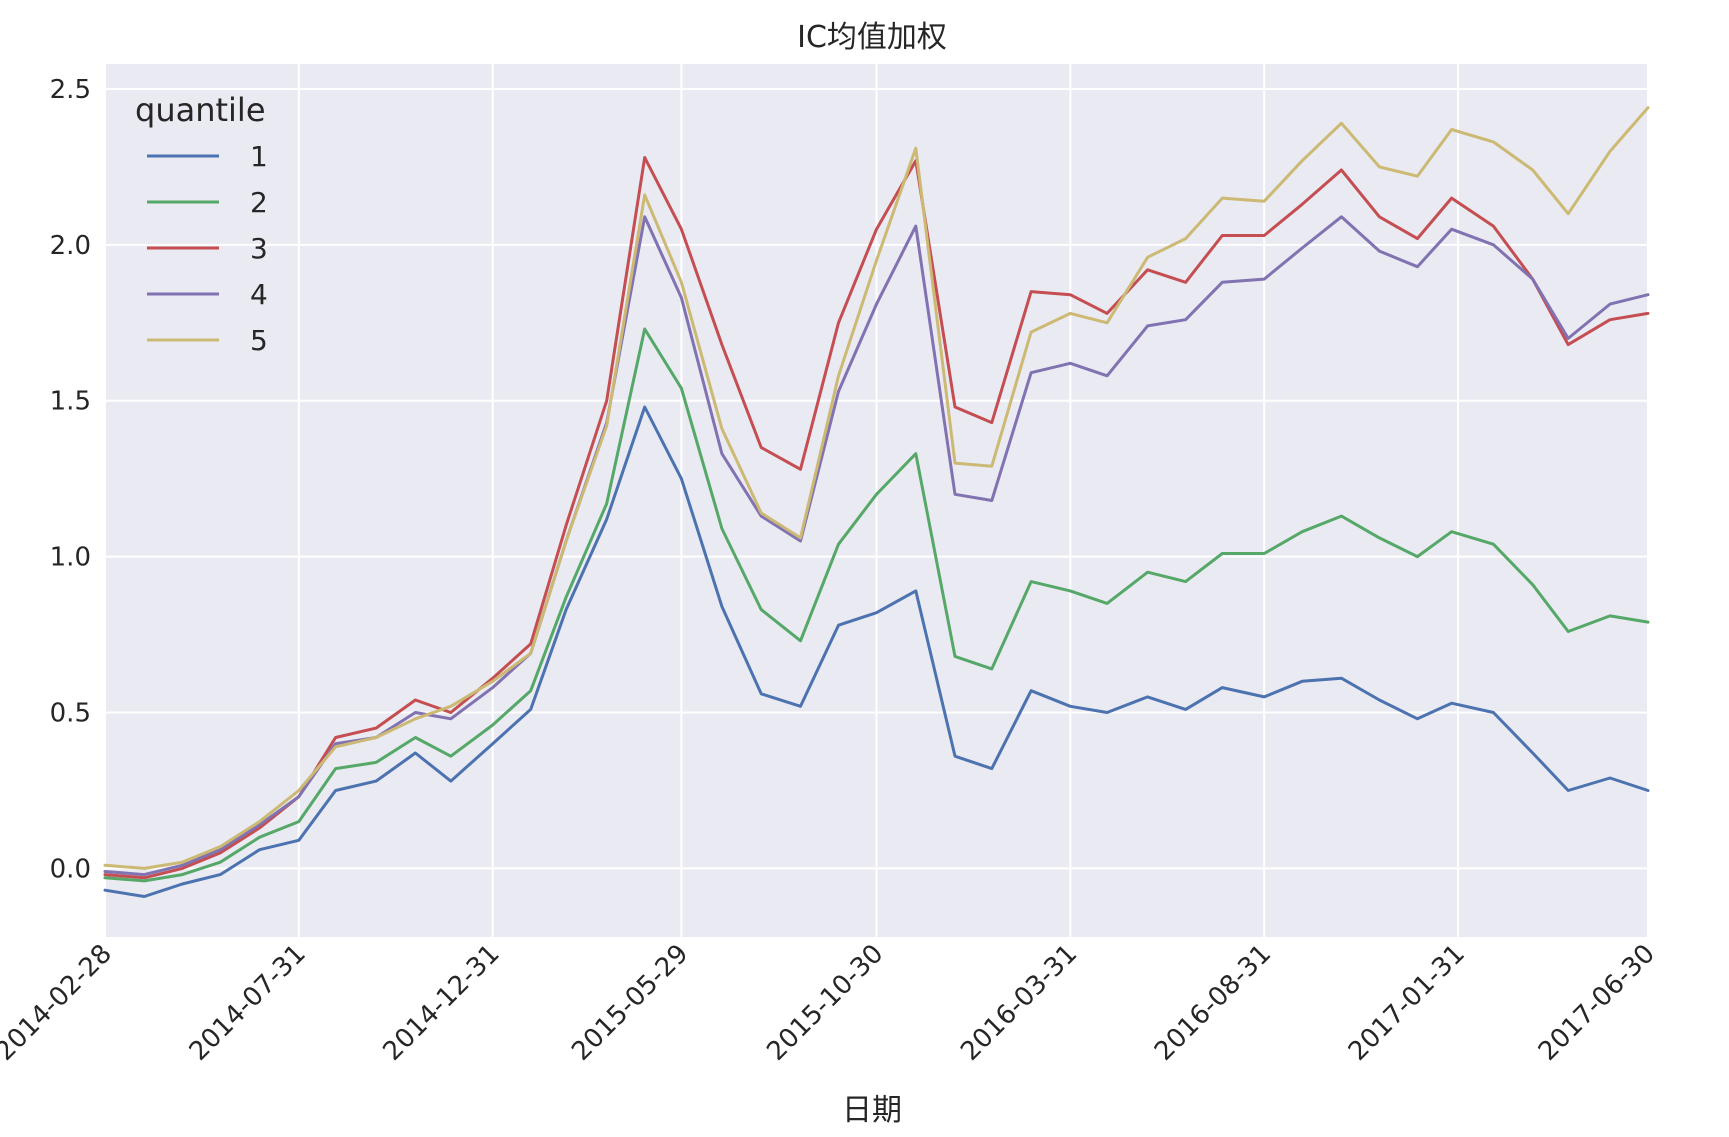 This screenshot has height=1137, width=1729. What do you see at coordinates (248, 1003) in the screenshot?
I see `x-tick-label: 2014-07-31` at bounding box center [248, 1003].